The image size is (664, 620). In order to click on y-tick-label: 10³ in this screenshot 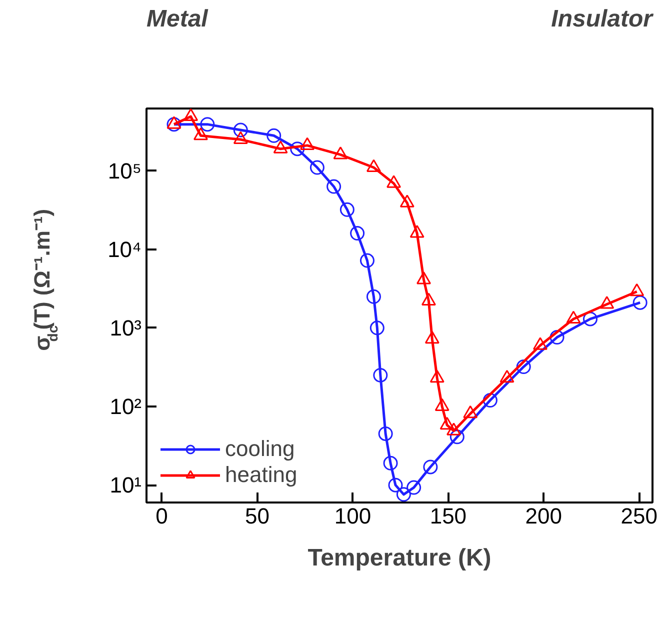, I will do `click(126, 327)`.